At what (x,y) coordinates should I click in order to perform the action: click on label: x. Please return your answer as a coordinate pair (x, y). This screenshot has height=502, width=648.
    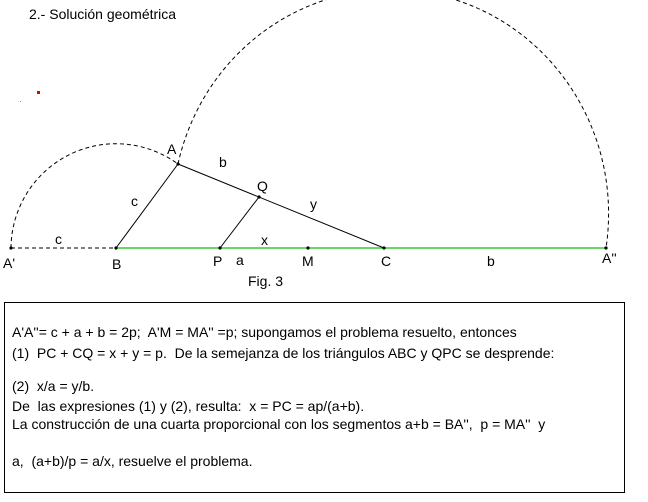
    Looking at the image, I should click on (264, 240).